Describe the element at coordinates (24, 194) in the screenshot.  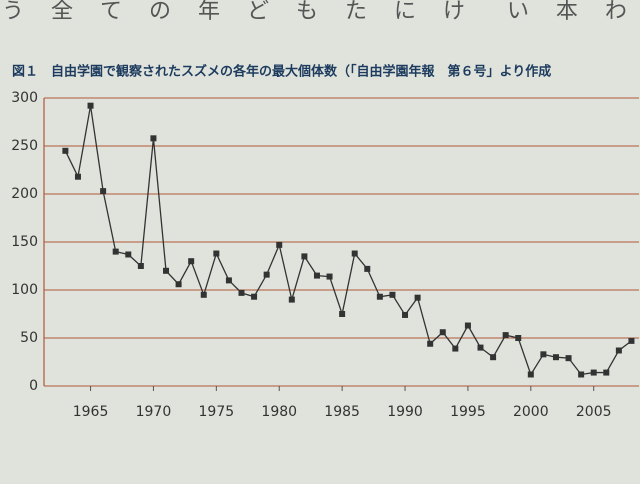
I see `y-tick-label: 200` at that location.